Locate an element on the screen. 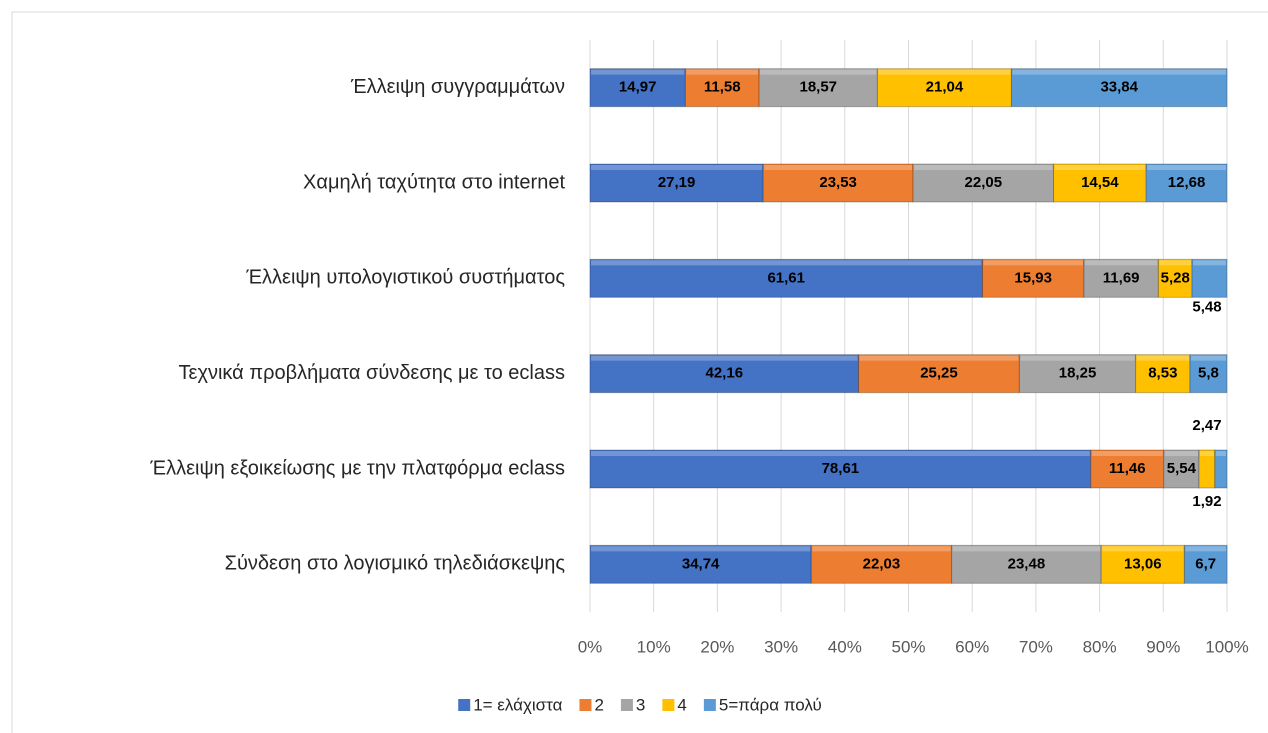  x-tick-label: 80% is located at coordinates (1100, 646).